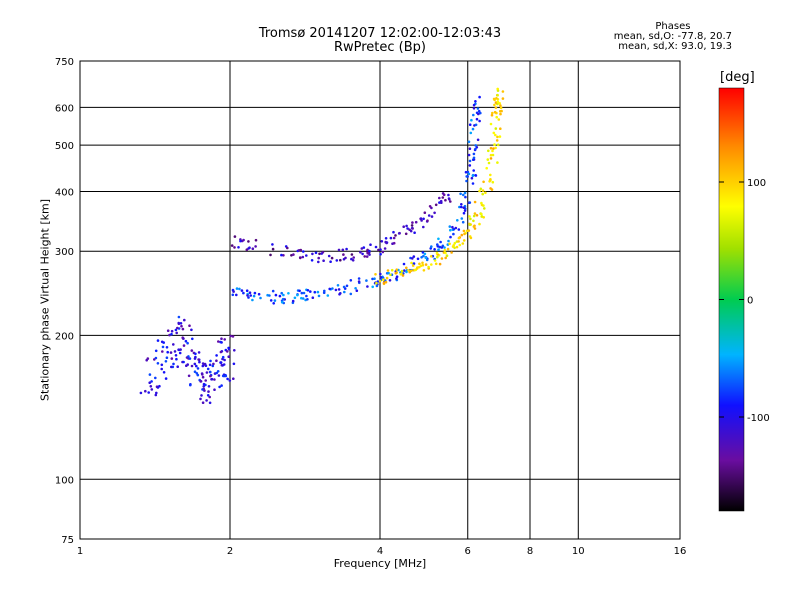  What do you see at coordinates (530, 551) in the screenshot?
I see `x-tick-label: 8` at bounding box center [530, 551].